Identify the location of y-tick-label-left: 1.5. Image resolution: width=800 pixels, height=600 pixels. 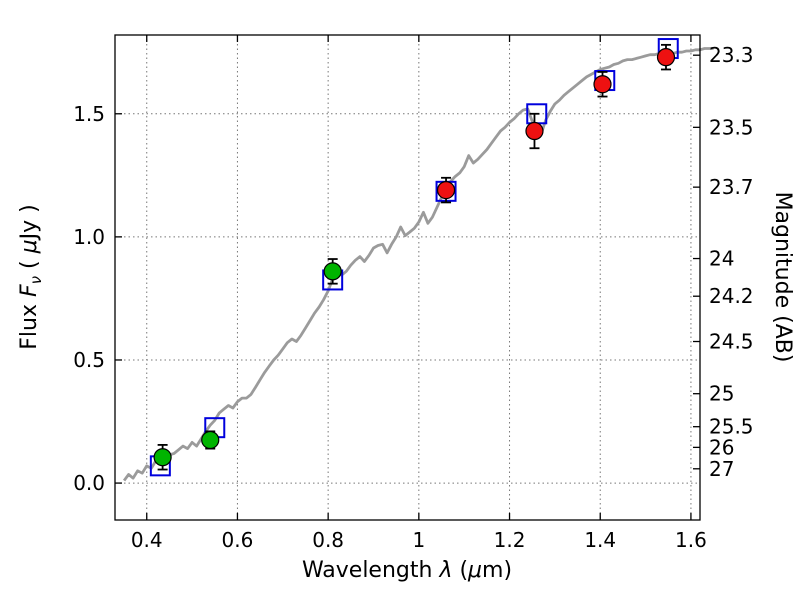
(89, 114).